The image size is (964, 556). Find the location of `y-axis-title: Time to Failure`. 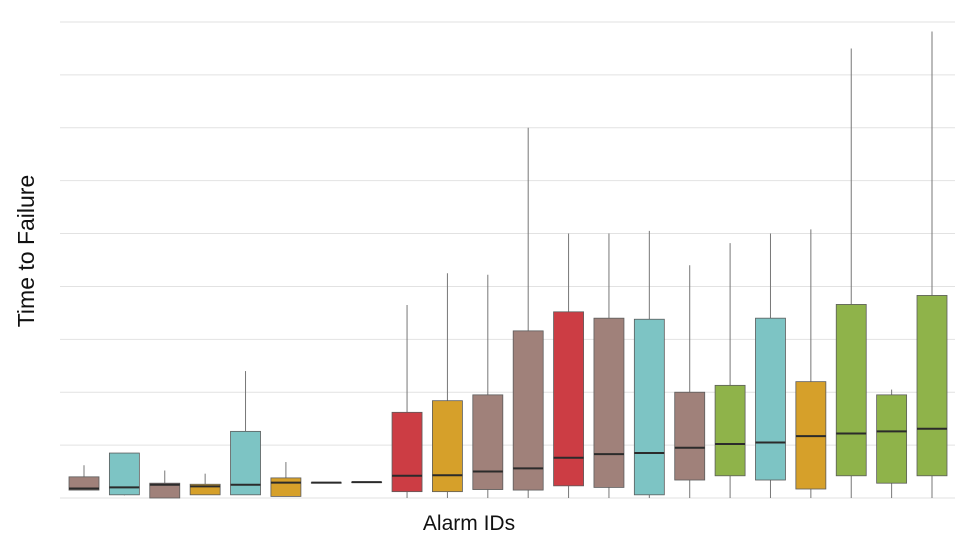

y-axis-title: Time to Failure is located at coordinates (26, 251).